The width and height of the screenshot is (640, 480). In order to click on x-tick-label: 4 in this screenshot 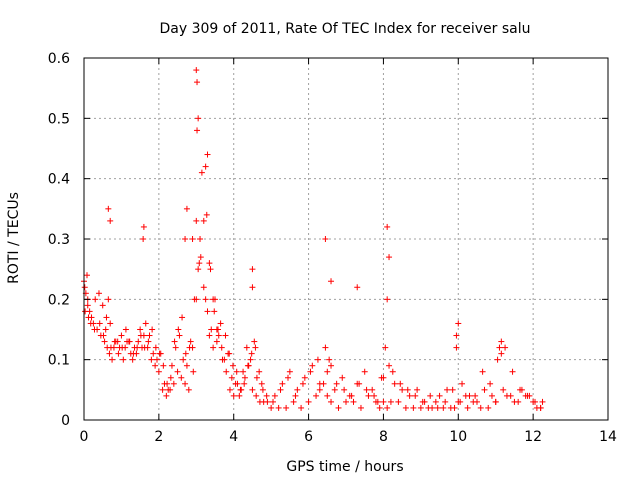, I will do `click(233, 437)`.